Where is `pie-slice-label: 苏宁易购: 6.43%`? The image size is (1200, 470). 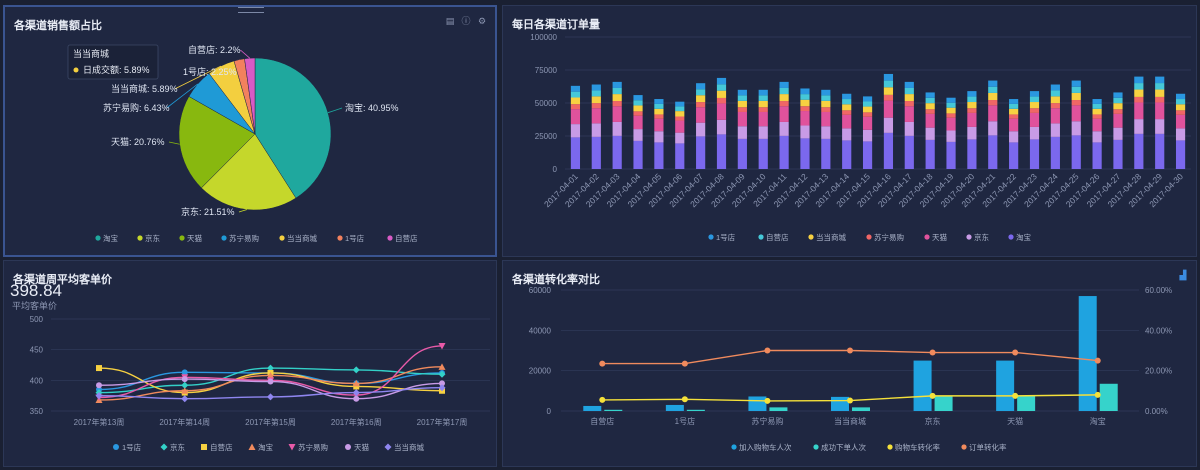
pie-slice-label: 苏宁易购: 6.43% is located at coordinates (136, 107).